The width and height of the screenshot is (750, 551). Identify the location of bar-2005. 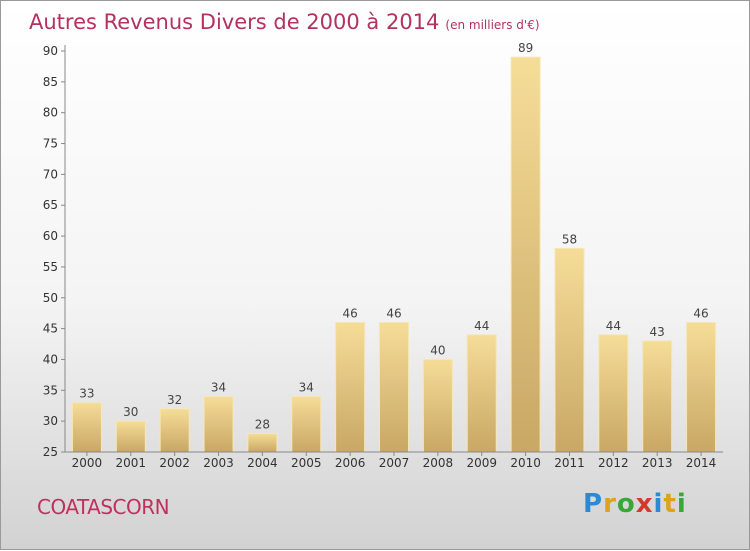
(306, 424).